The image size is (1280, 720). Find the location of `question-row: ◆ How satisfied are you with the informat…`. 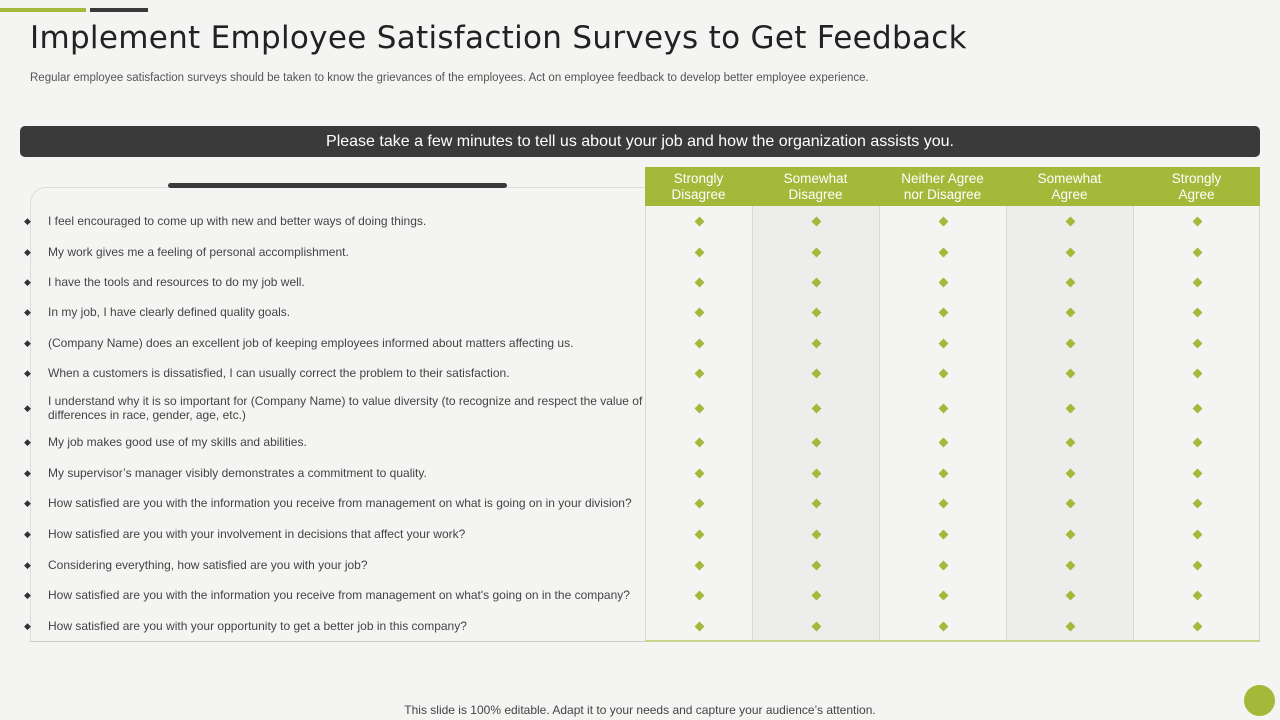

question-row: ◆ How satisfied are you with the informat… is located at coordinates (334, 503).